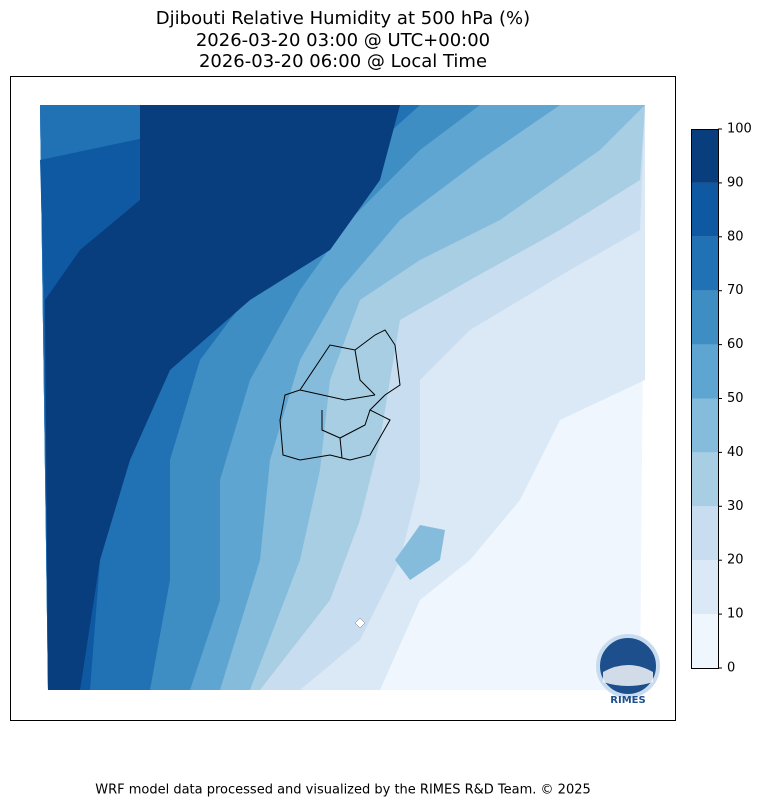 This screenshot has height=808, width=764. I want to click on colorbar-tick-label: 100, so click(739, 129).